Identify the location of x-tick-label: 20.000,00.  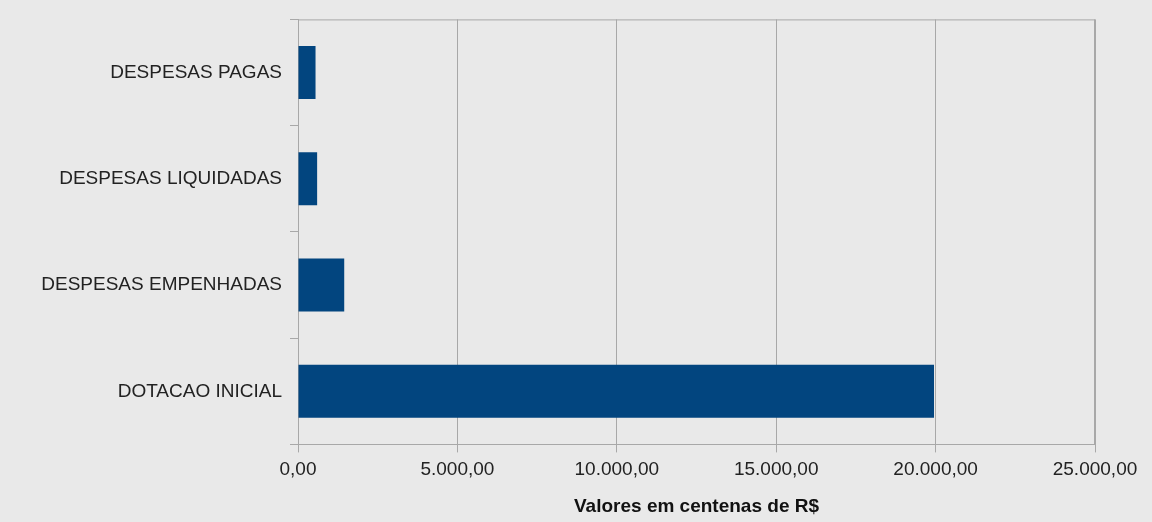
(935, 469).